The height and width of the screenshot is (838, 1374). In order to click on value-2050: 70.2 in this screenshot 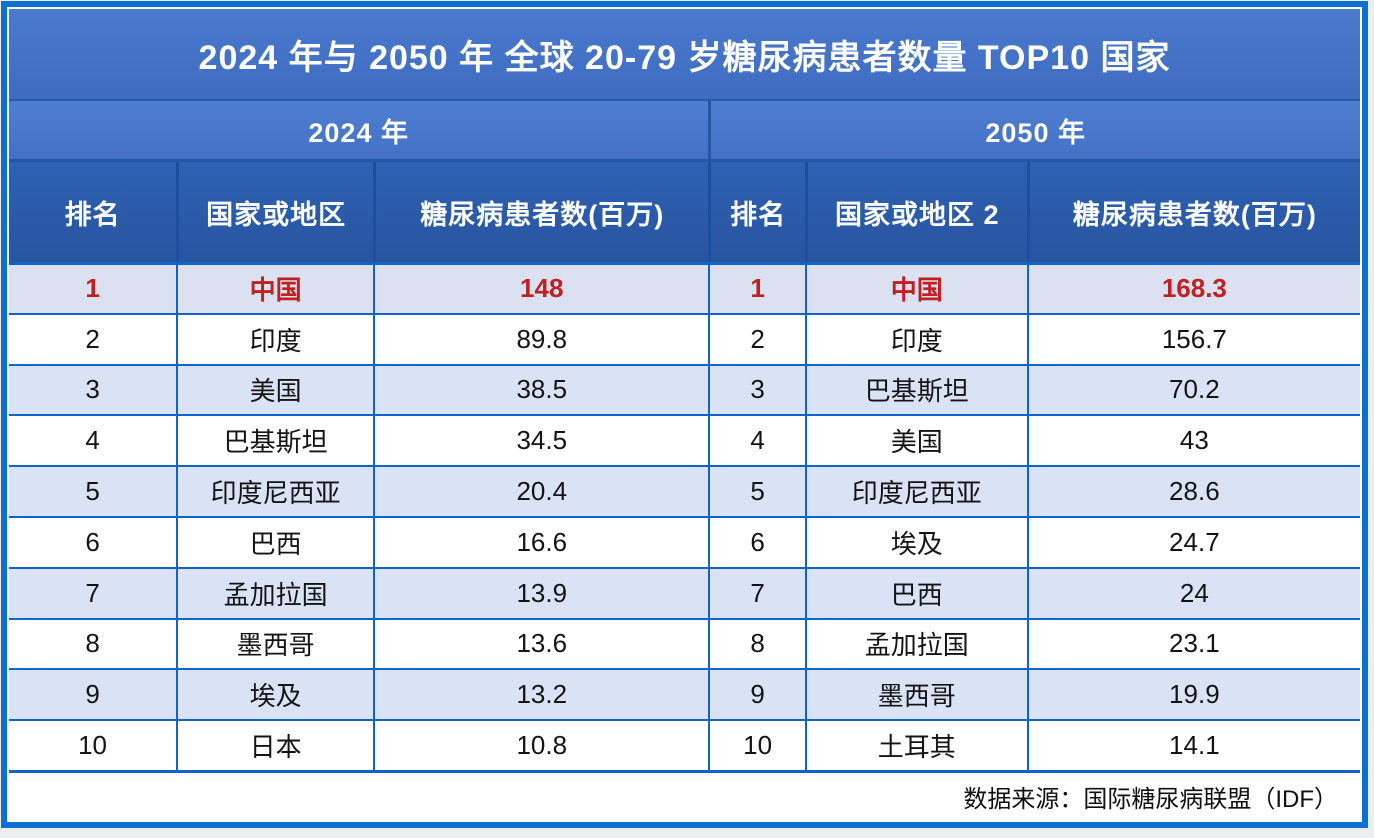, I will do `click(1193, 390)`.